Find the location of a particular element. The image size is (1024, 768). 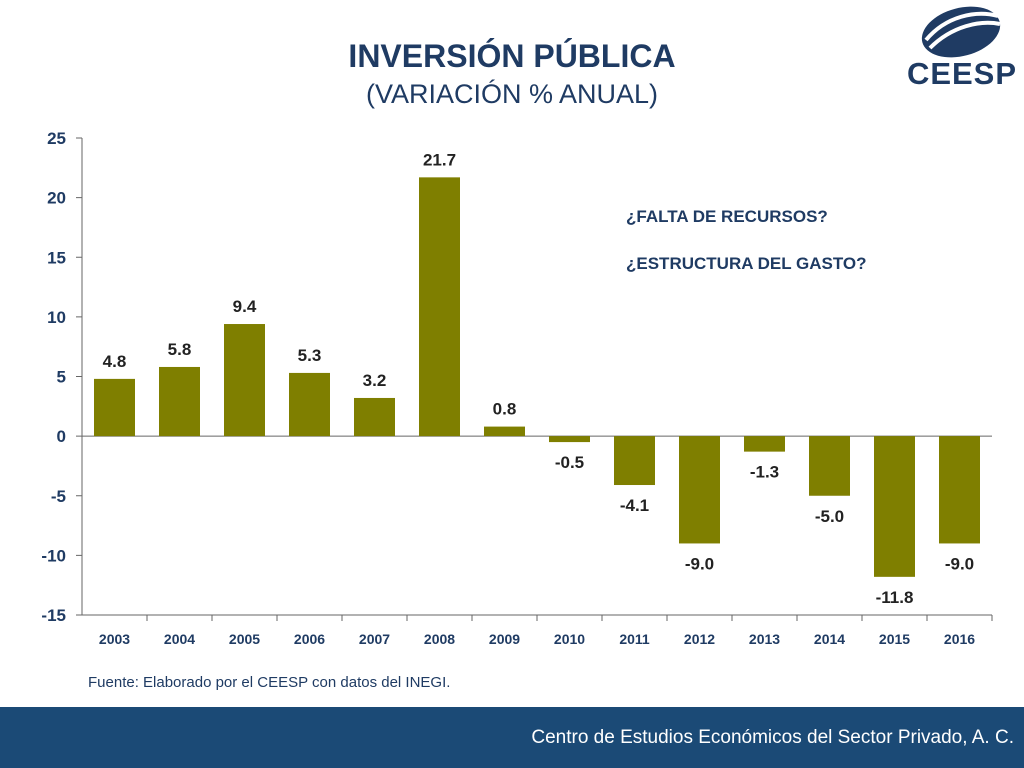

data-label: -4.1 is located at coordinates (634, 505).